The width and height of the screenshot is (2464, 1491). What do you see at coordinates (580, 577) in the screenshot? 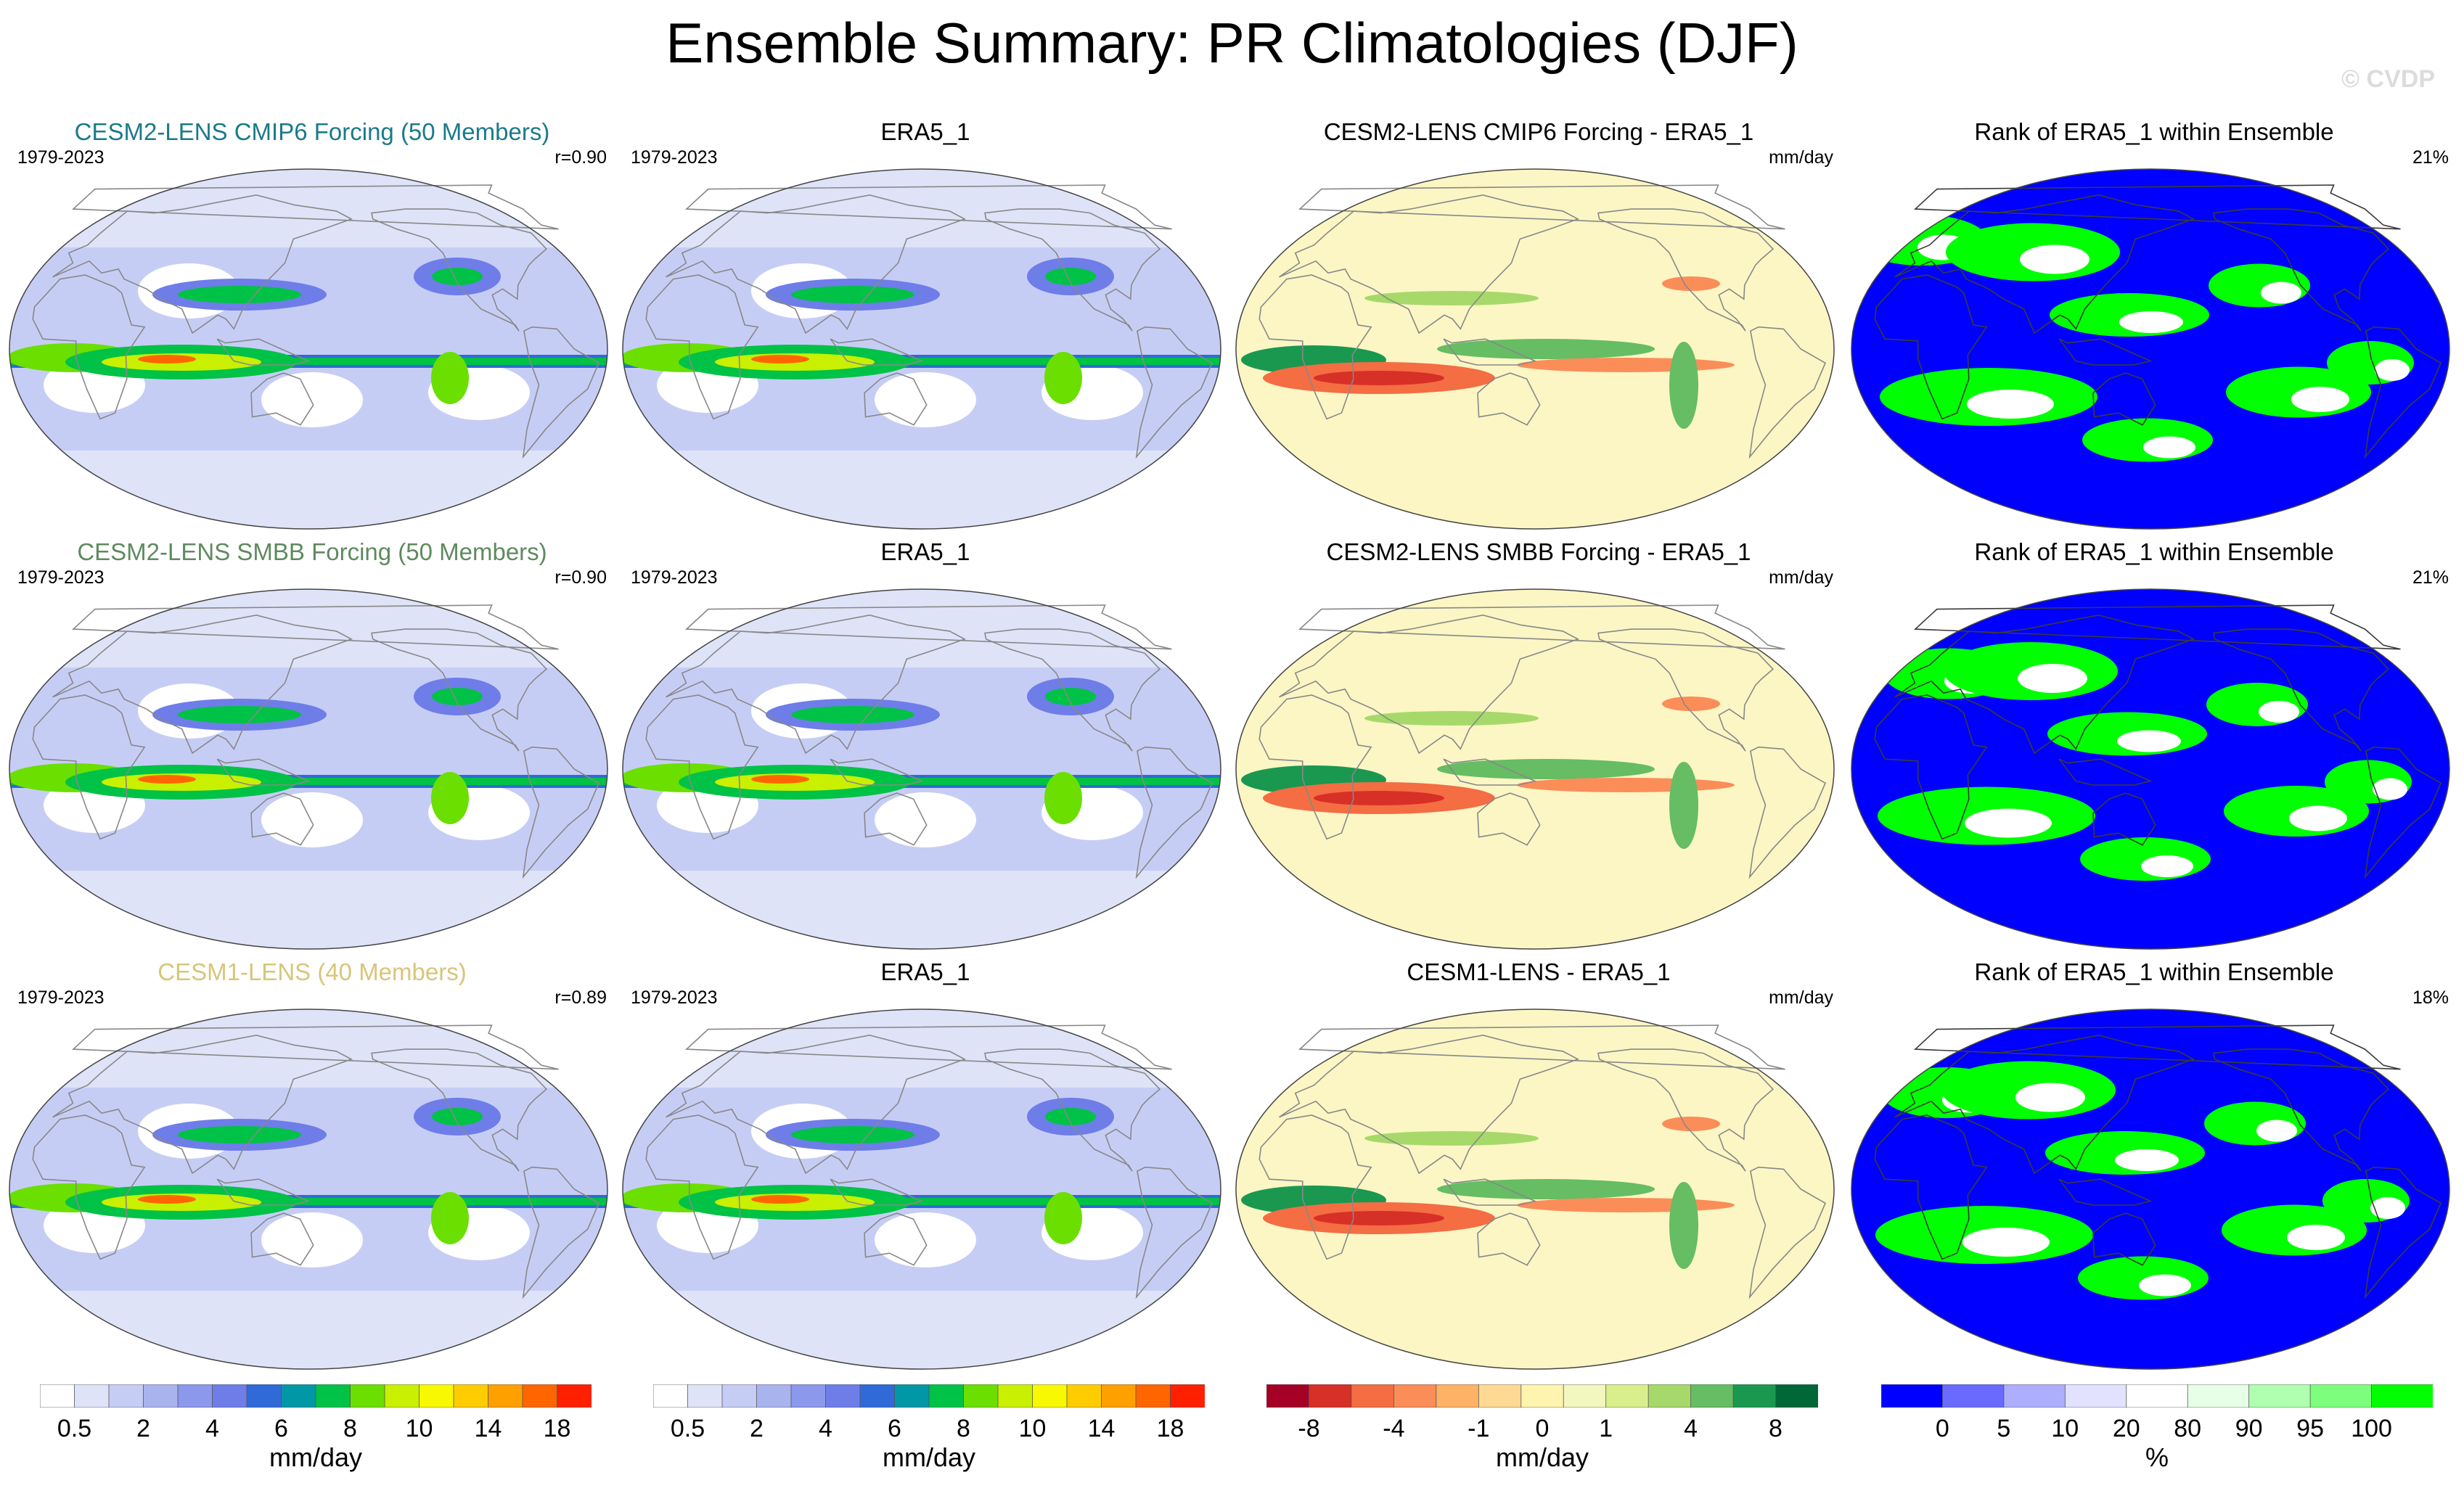
I see `panel-stat: r=0.90` at bounding box center [580, 577].